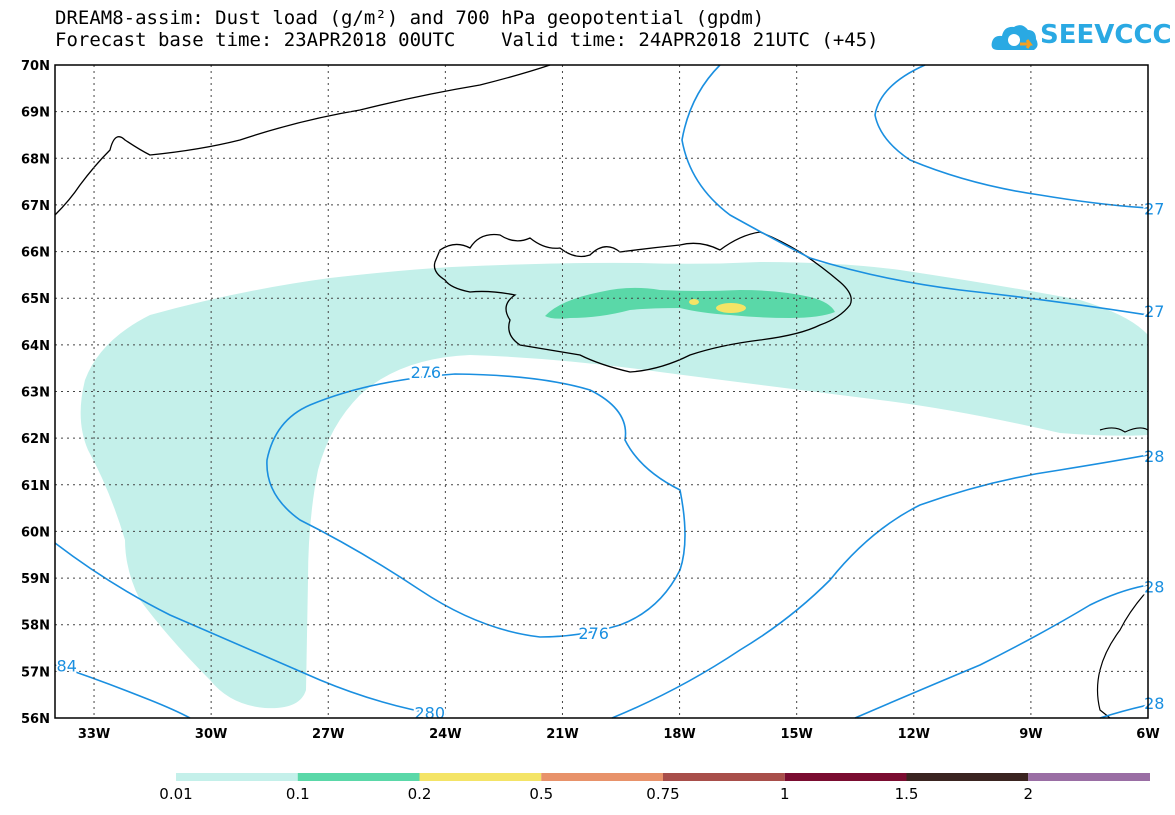 The height and width of the screenshot is (815, 1175). What do you see at coordinates (663, 794) in the screenshot?
I see `colorbar-tick-label: 0.75` at bounding box center [663, 794].